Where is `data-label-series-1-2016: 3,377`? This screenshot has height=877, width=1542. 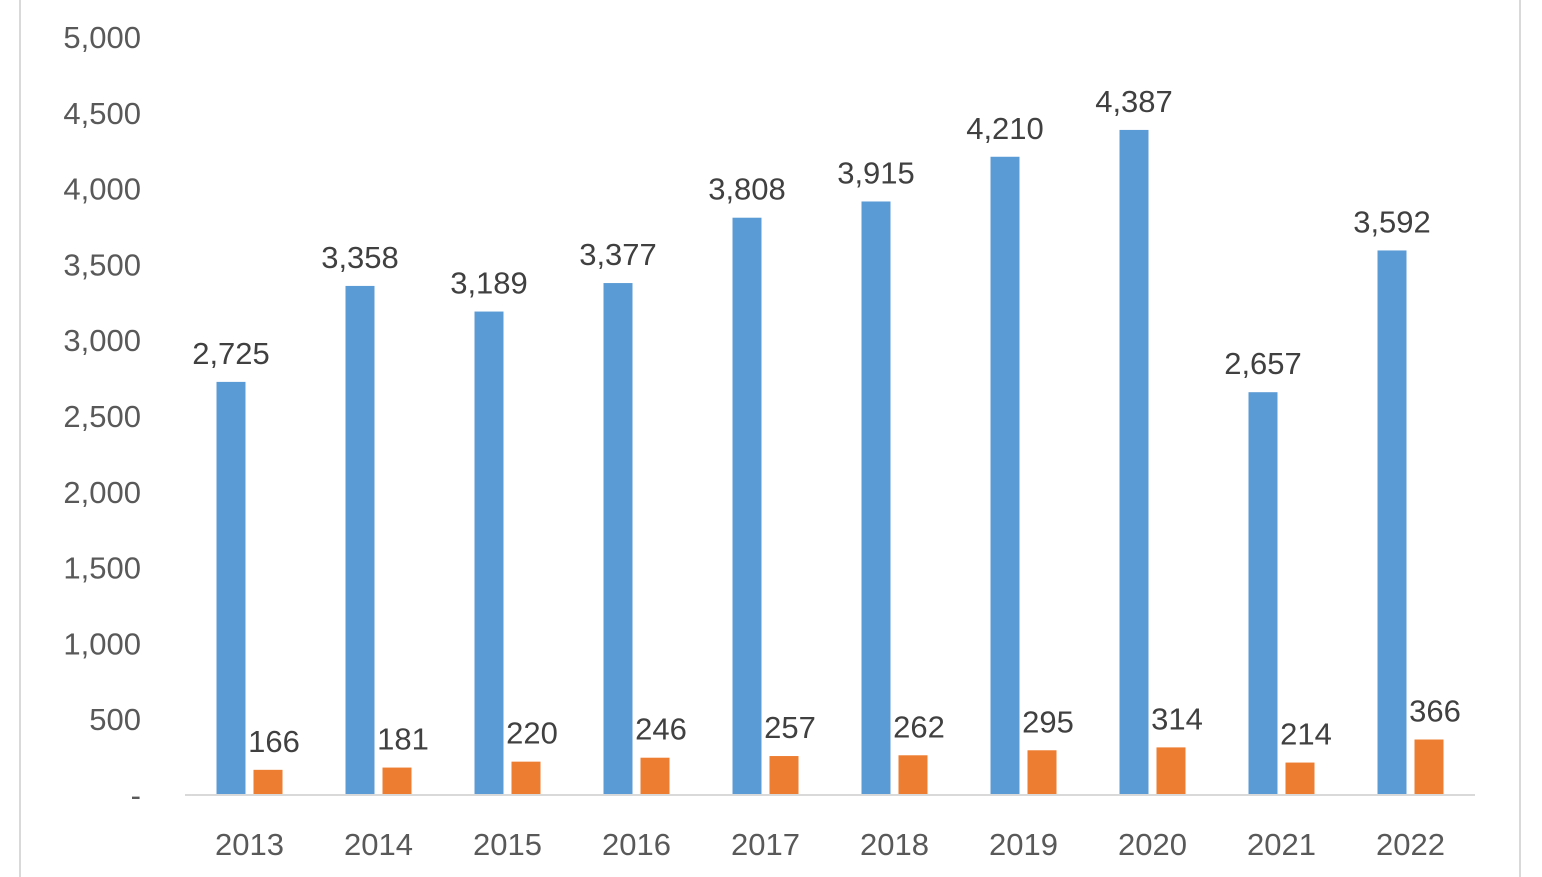 data-label-series-1-2016: 3,377 is located at coordinates (618, 254).